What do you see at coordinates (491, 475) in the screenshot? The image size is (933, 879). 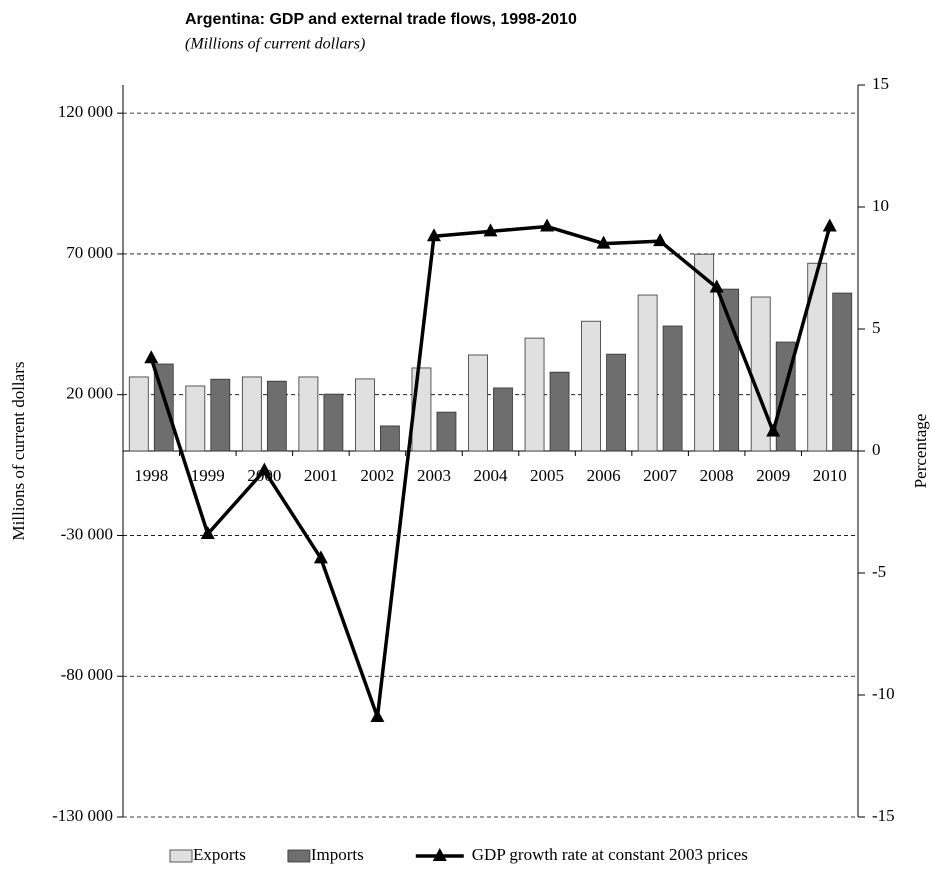 I see `x-tick-label: 2004` at bounding box center [491, 475].